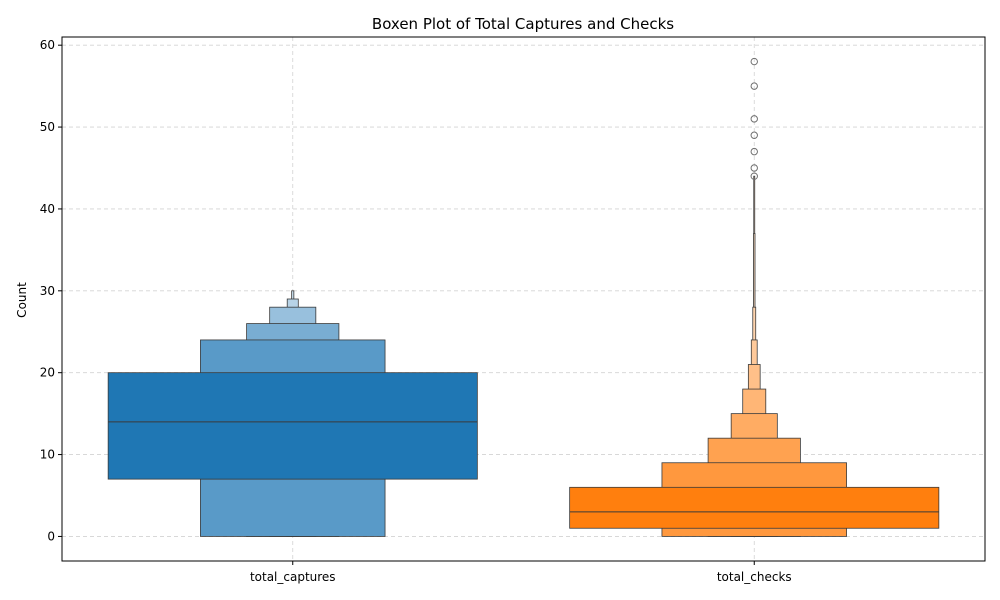 This screenshot has height=600, width=1000. Describe the element at coordinates (47, 373) in the screenshot. I see `y-tick-label: 20` at that location.